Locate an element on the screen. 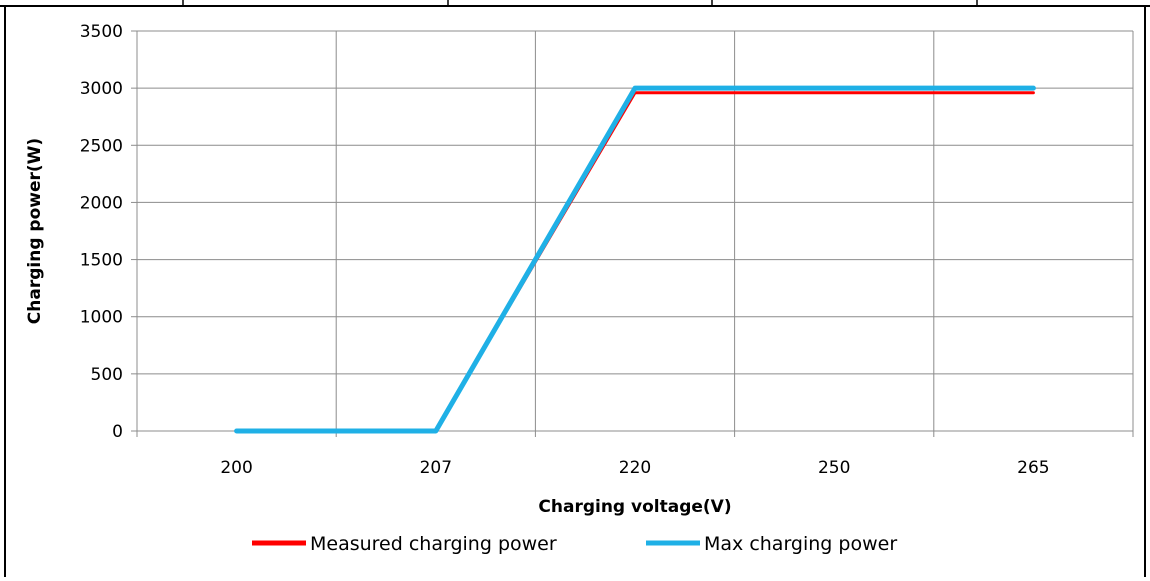 The image size is (1150, 581). y-tick-label: 1000 is located at coordinates (101, 318).